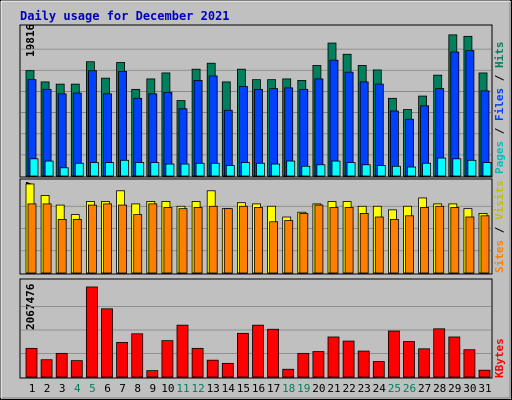  I want to click on x-tick-label: 25, so click(394, 388).